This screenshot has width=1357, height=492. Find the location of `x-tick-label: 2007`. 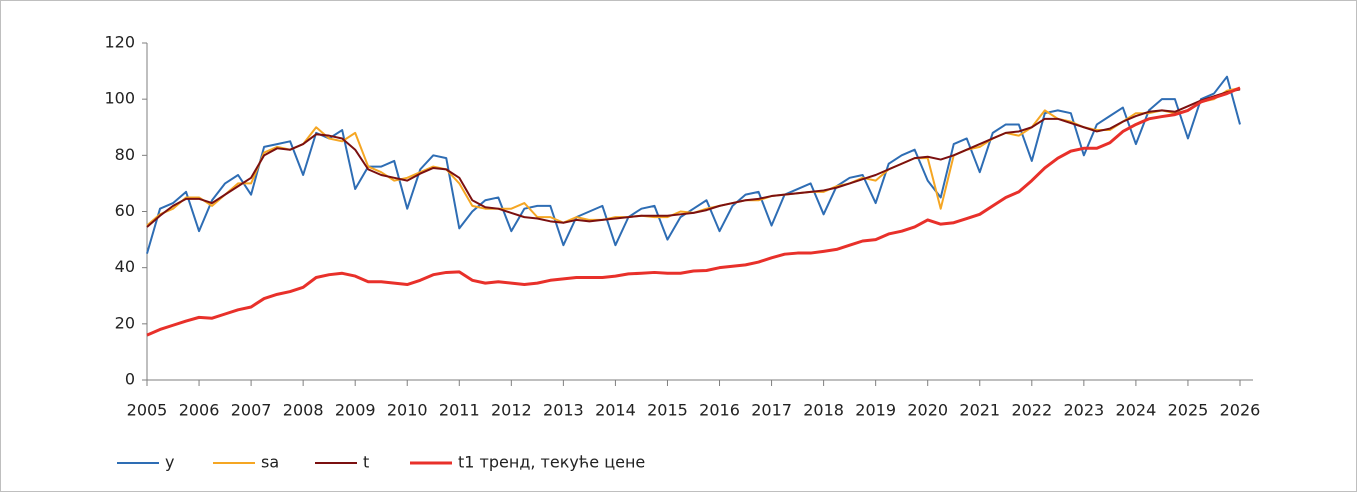

x-tick-label: 2007 is located at coordinates (251, 410).